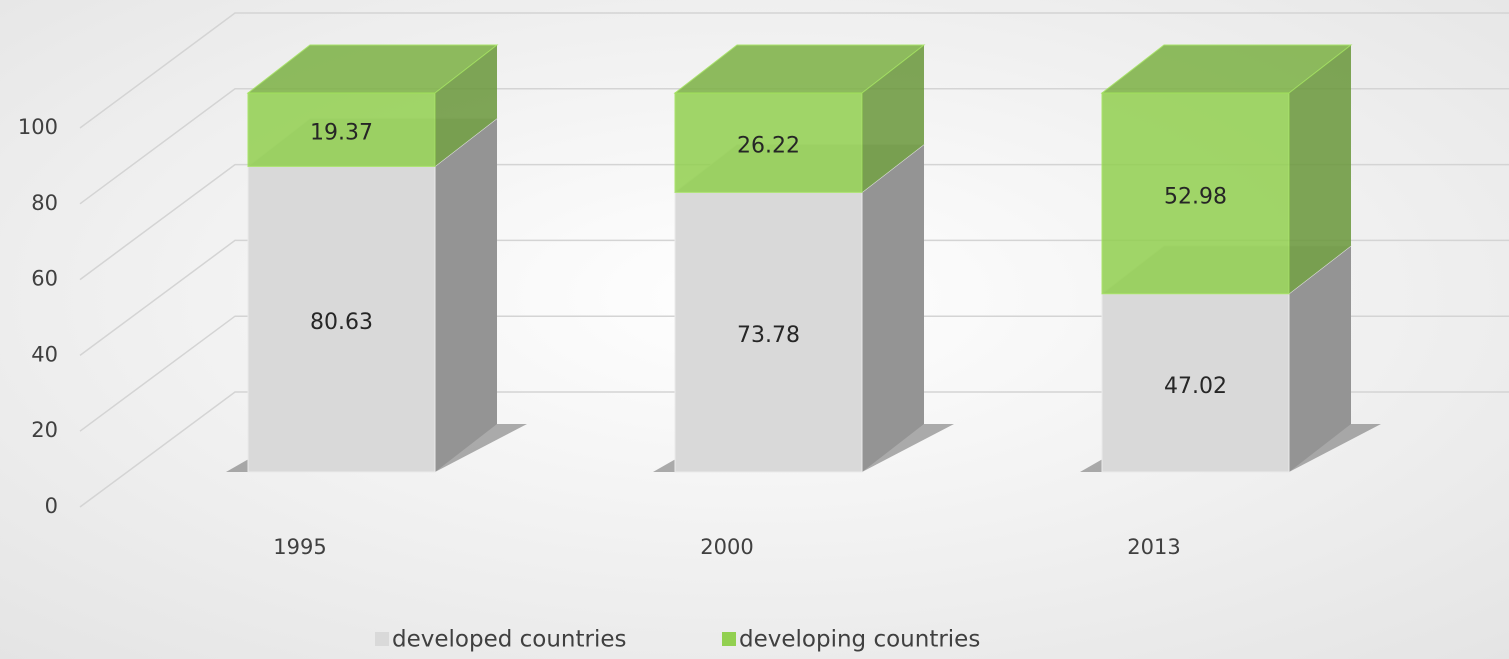 The height and width of the screenshot is (659, 1509). What do you see at coordinates (341, 133) in the screenshot?
I see `data-label: 19.37` at bounding box center [341, 133].